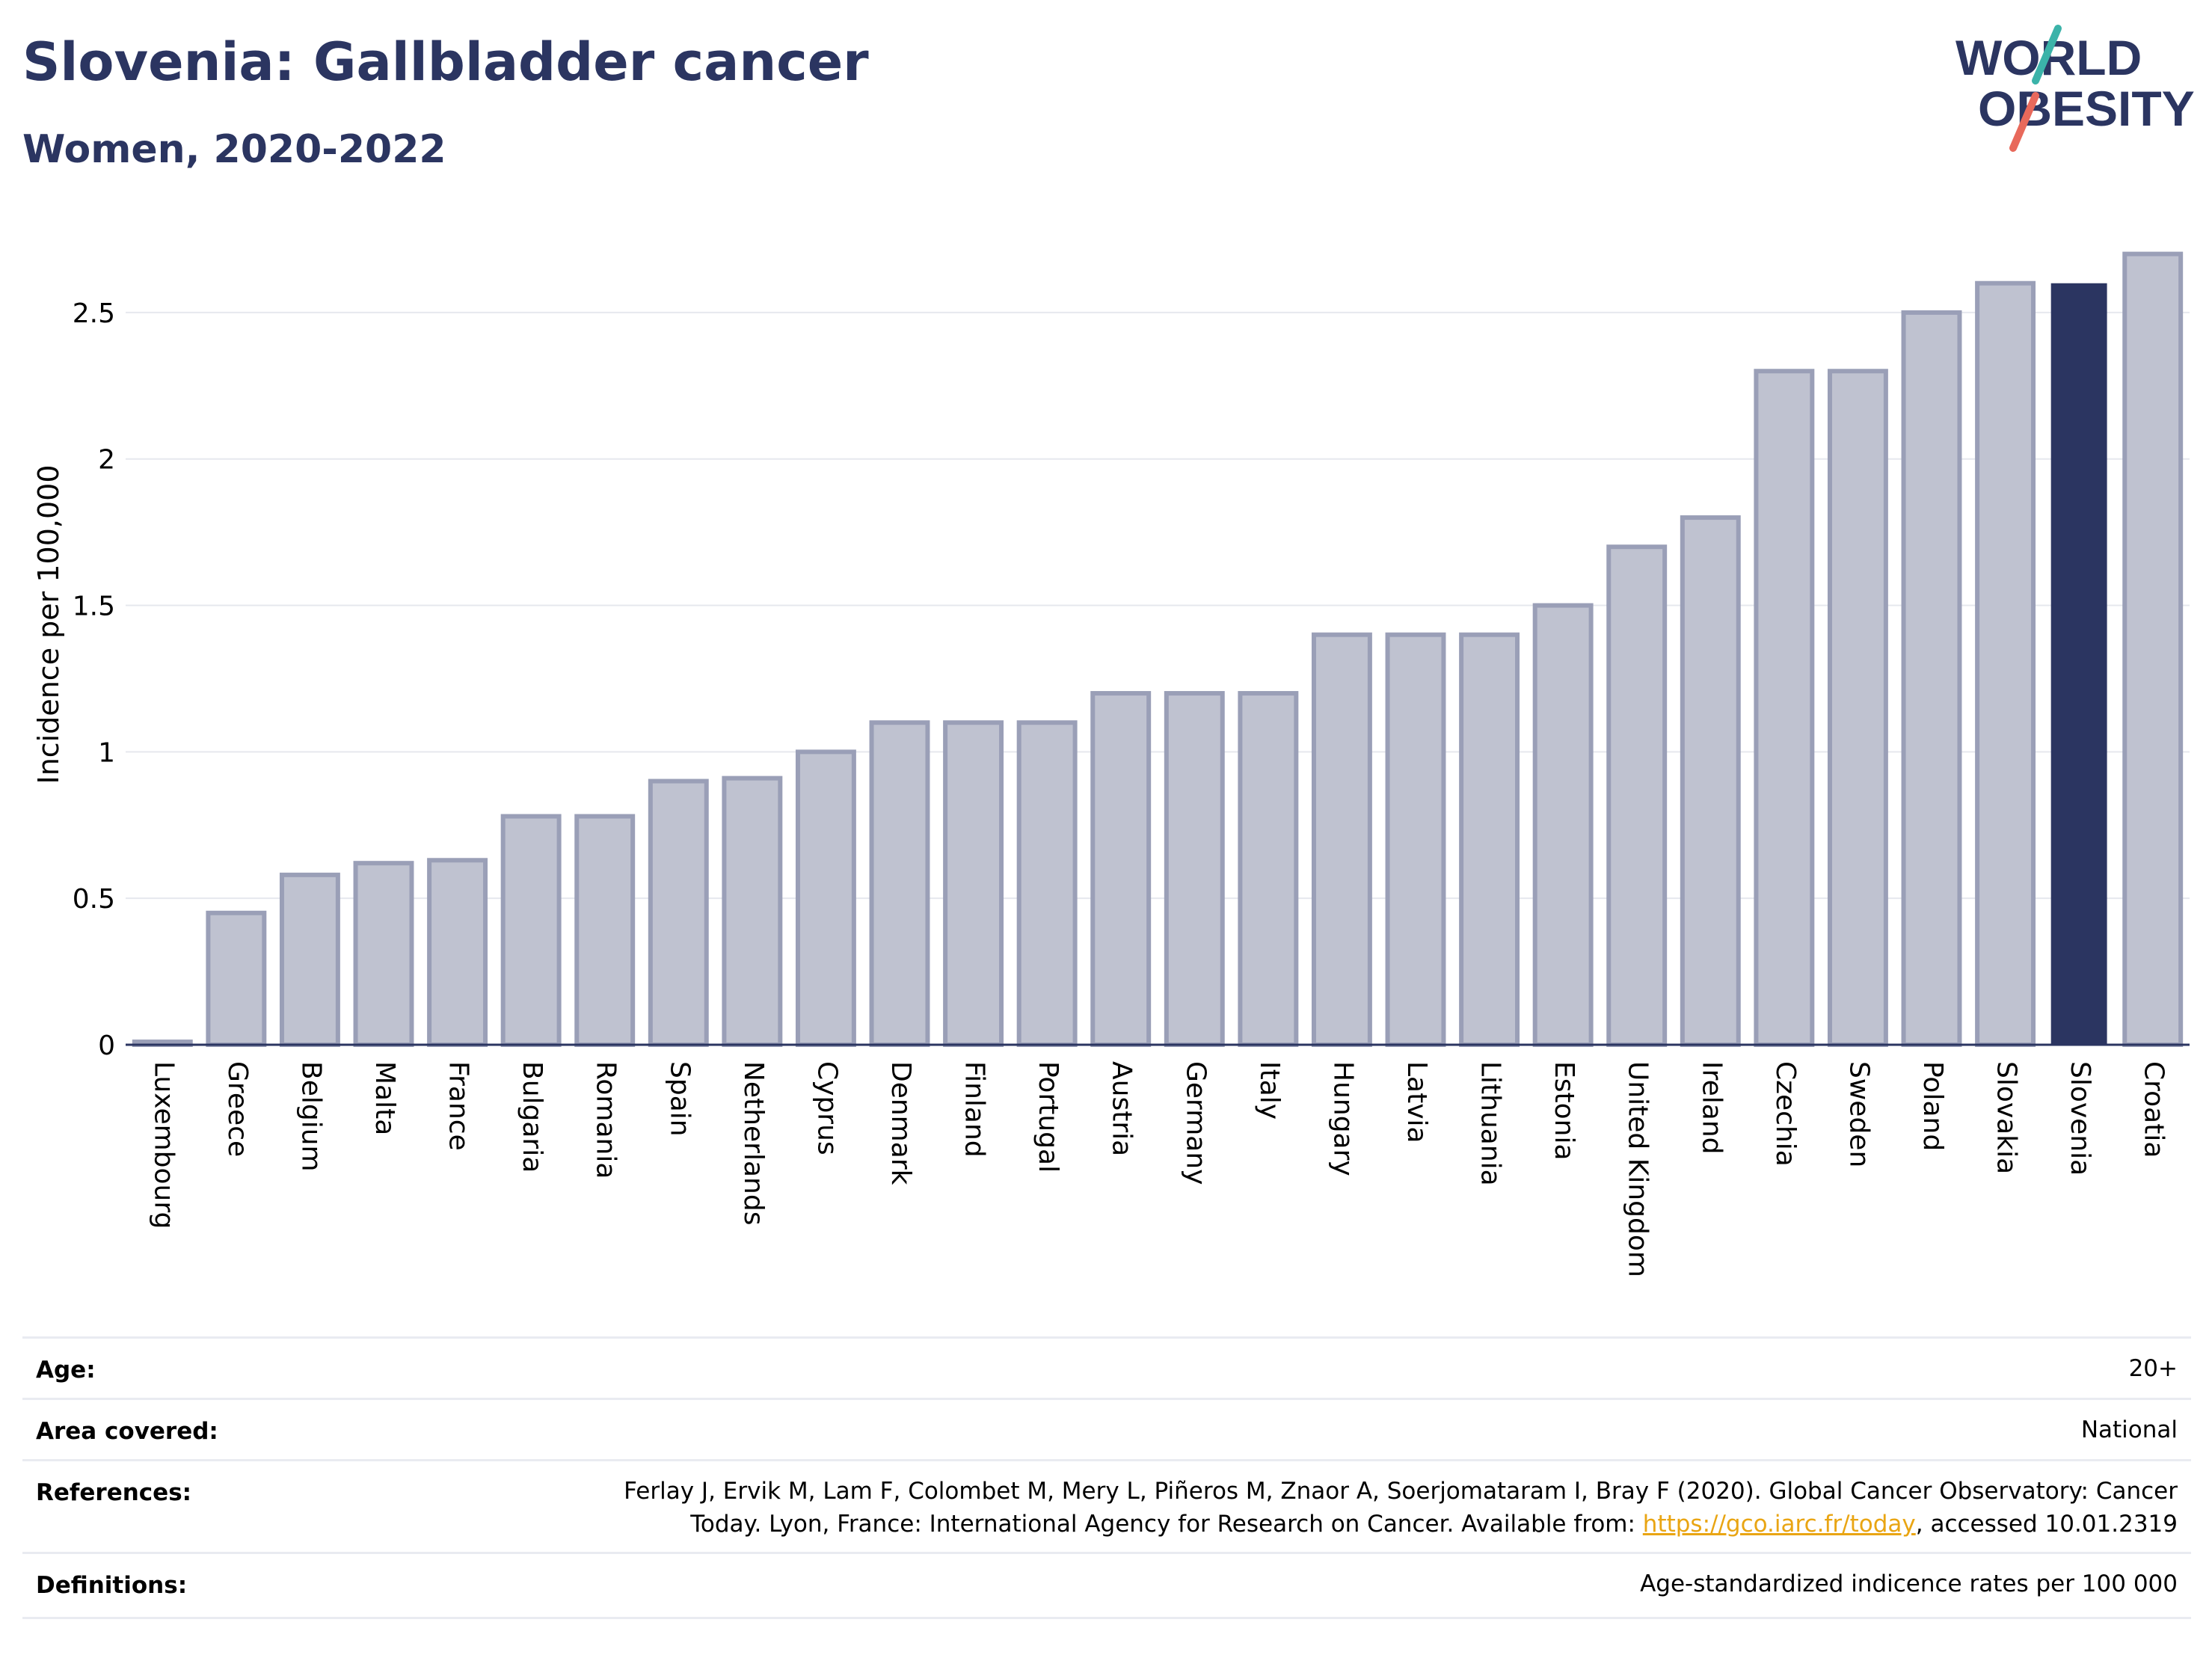 This screenshot has width=2212, height=1655. Describe the element at coordinates (458, 1106) in the screenshot. I see `x-tick-label: France` at that location.